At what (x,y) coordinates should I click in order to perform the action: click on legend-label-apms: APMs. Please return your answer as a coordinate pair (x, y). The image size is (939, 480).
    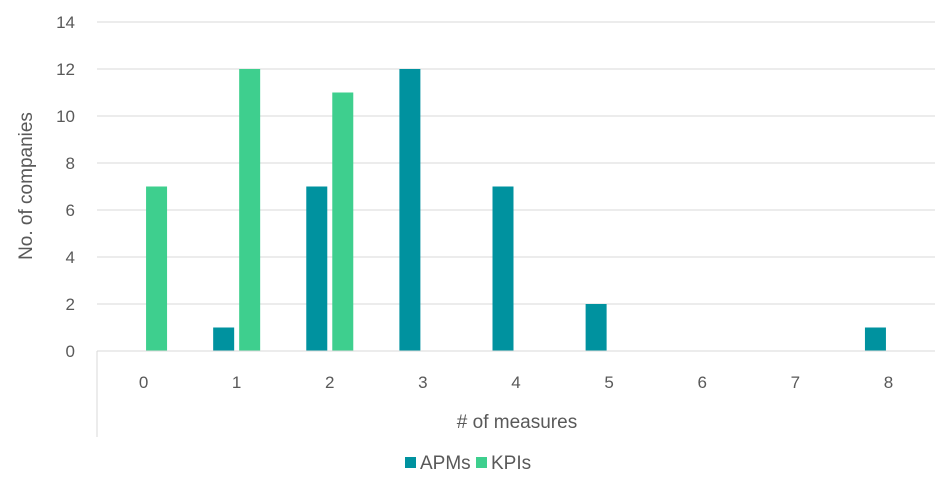
    Looking at the image, I should click on (445, 463).